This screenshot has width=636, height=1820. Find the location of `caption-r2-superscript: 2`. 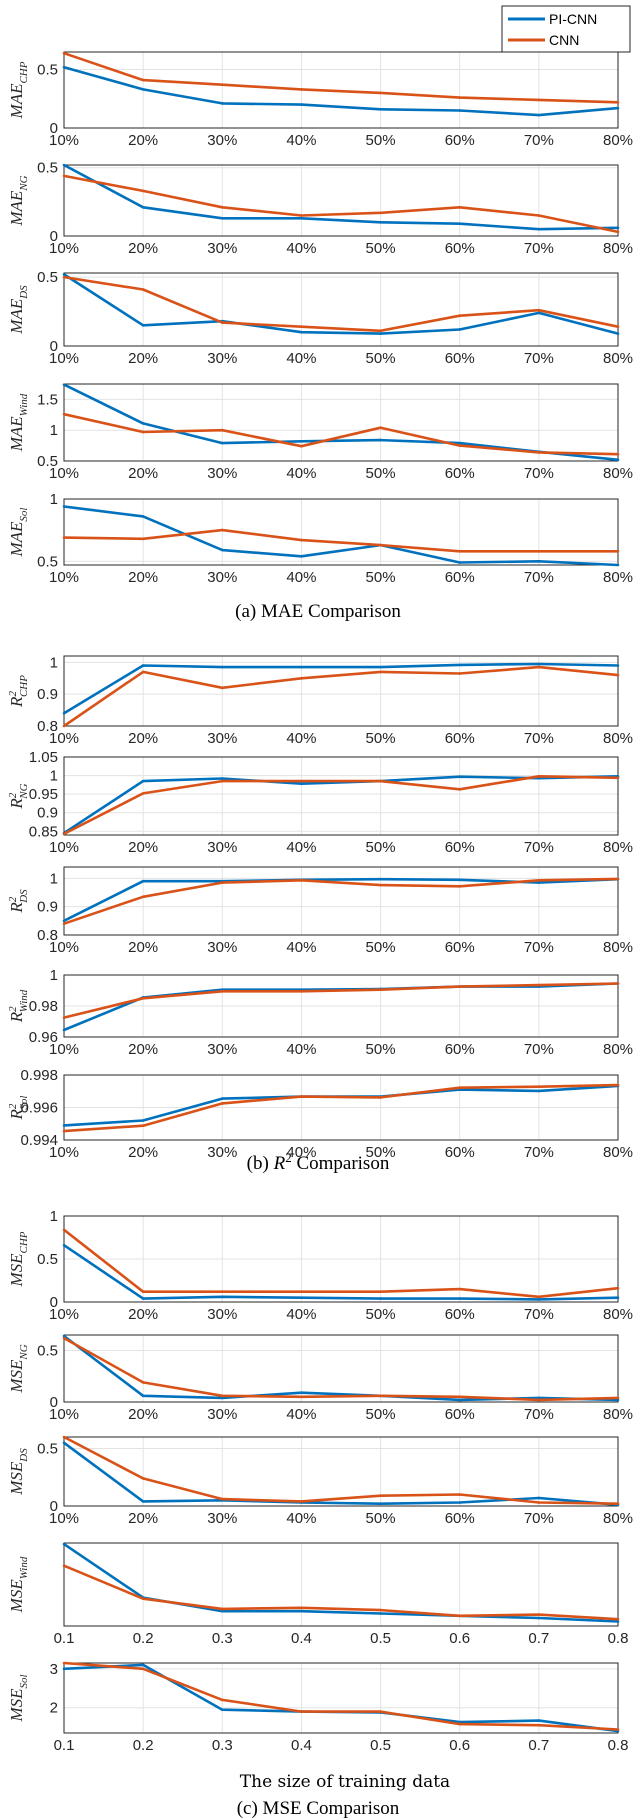

caption-r2-superscript: 2 is located at coordinates (288, 1157).